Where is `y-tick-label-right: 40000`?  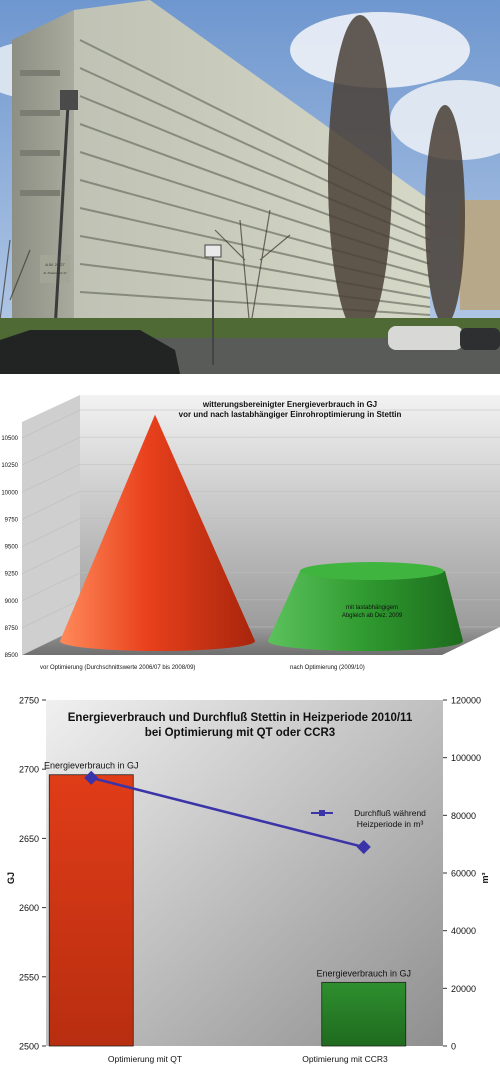 y-tick-label-right: 40000 is located at coordinates (463, 931).